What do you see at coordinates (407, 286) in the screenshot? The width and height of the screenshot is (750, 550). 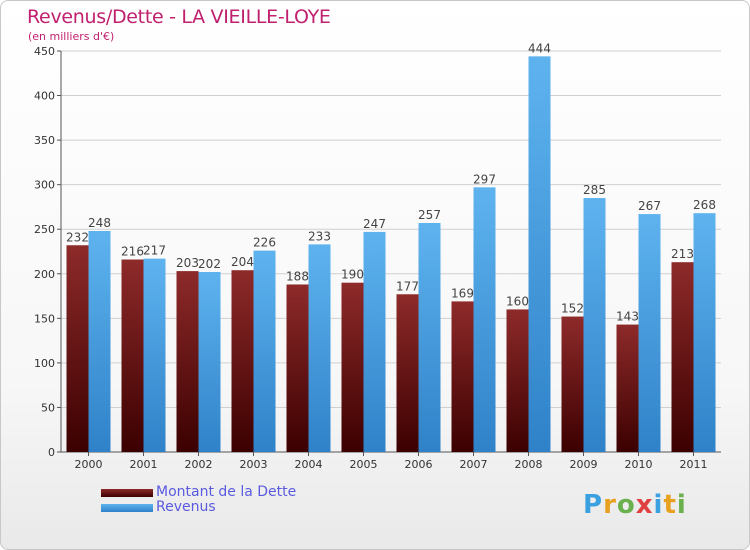 I see `data-label-dette: 177` at bounding box center [407, 286].